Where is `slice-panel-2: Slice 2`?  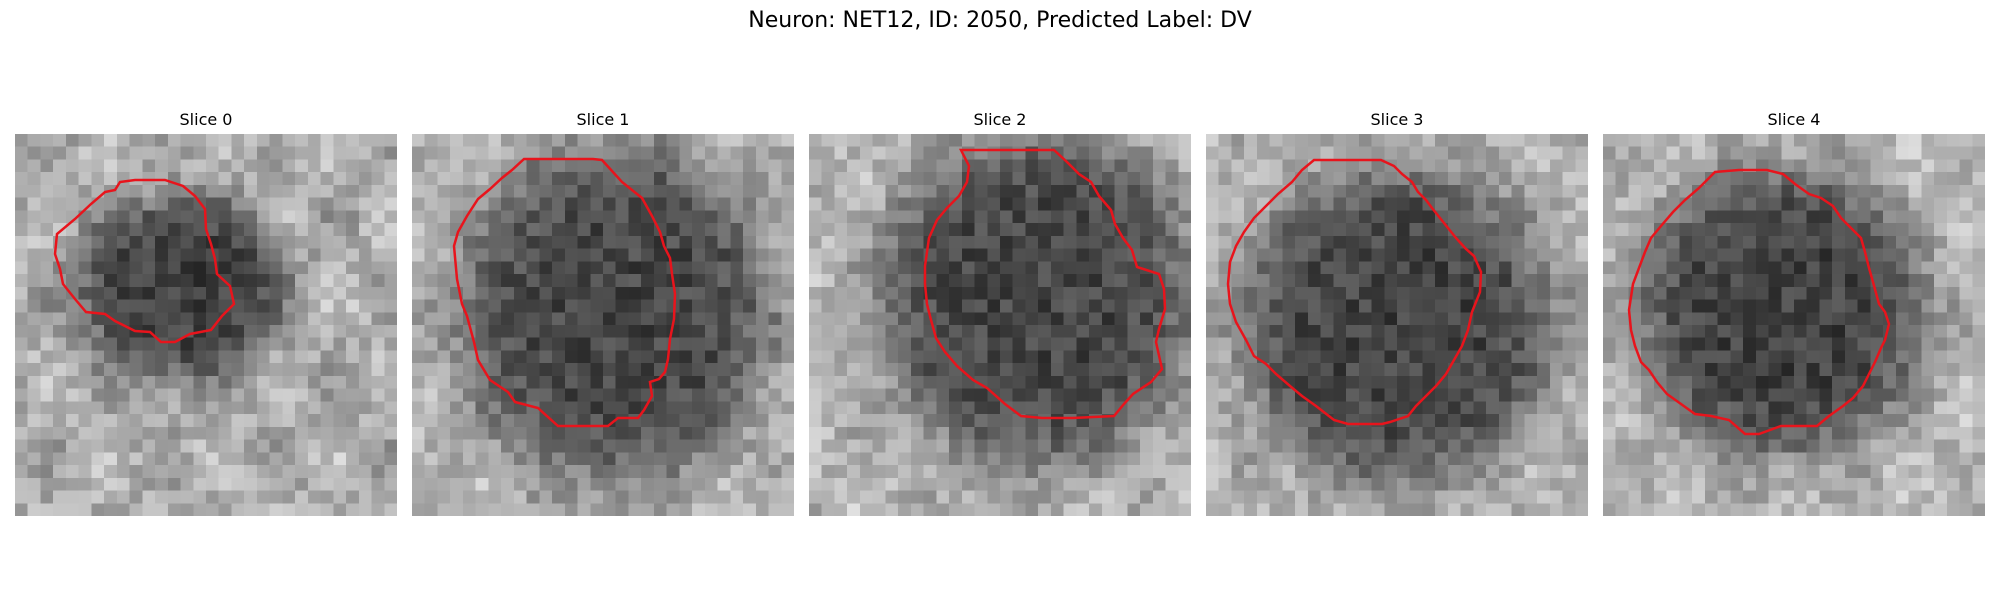 slice-panel-2: Slice 2 is located at coordinates (1000, 312).